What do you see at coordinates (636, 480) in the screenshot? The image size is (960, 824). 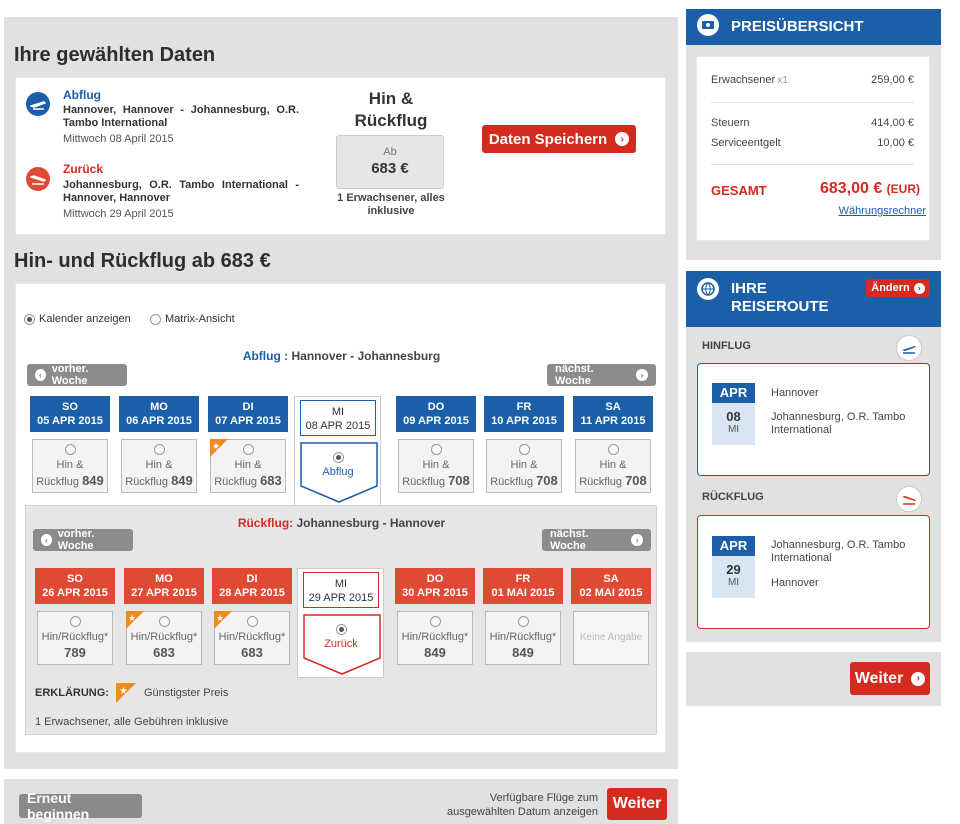 I see `day-price: 708` at bounding box center [636, 480].